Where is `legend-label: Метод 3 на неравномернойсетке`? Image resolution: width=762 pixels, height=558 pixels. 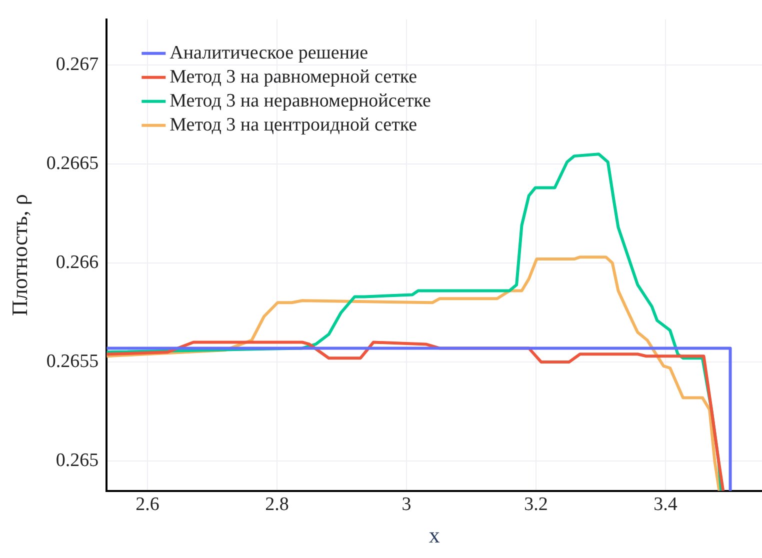
legend-label: Метод 3 на неравномернойсетке is located at coordinates (300, 101).